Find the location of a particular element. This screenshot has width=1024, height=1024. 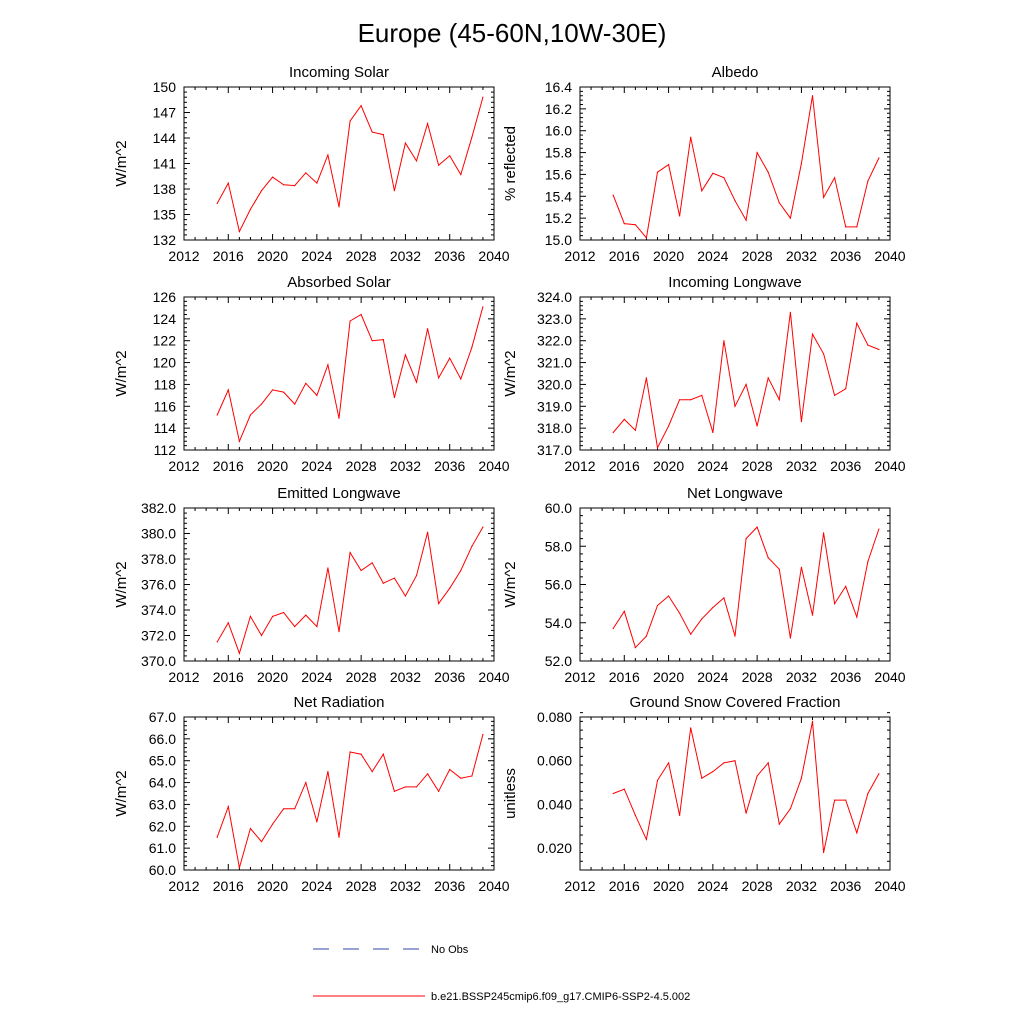

y-tick-label: 132 is located at coordinates (165, 240).